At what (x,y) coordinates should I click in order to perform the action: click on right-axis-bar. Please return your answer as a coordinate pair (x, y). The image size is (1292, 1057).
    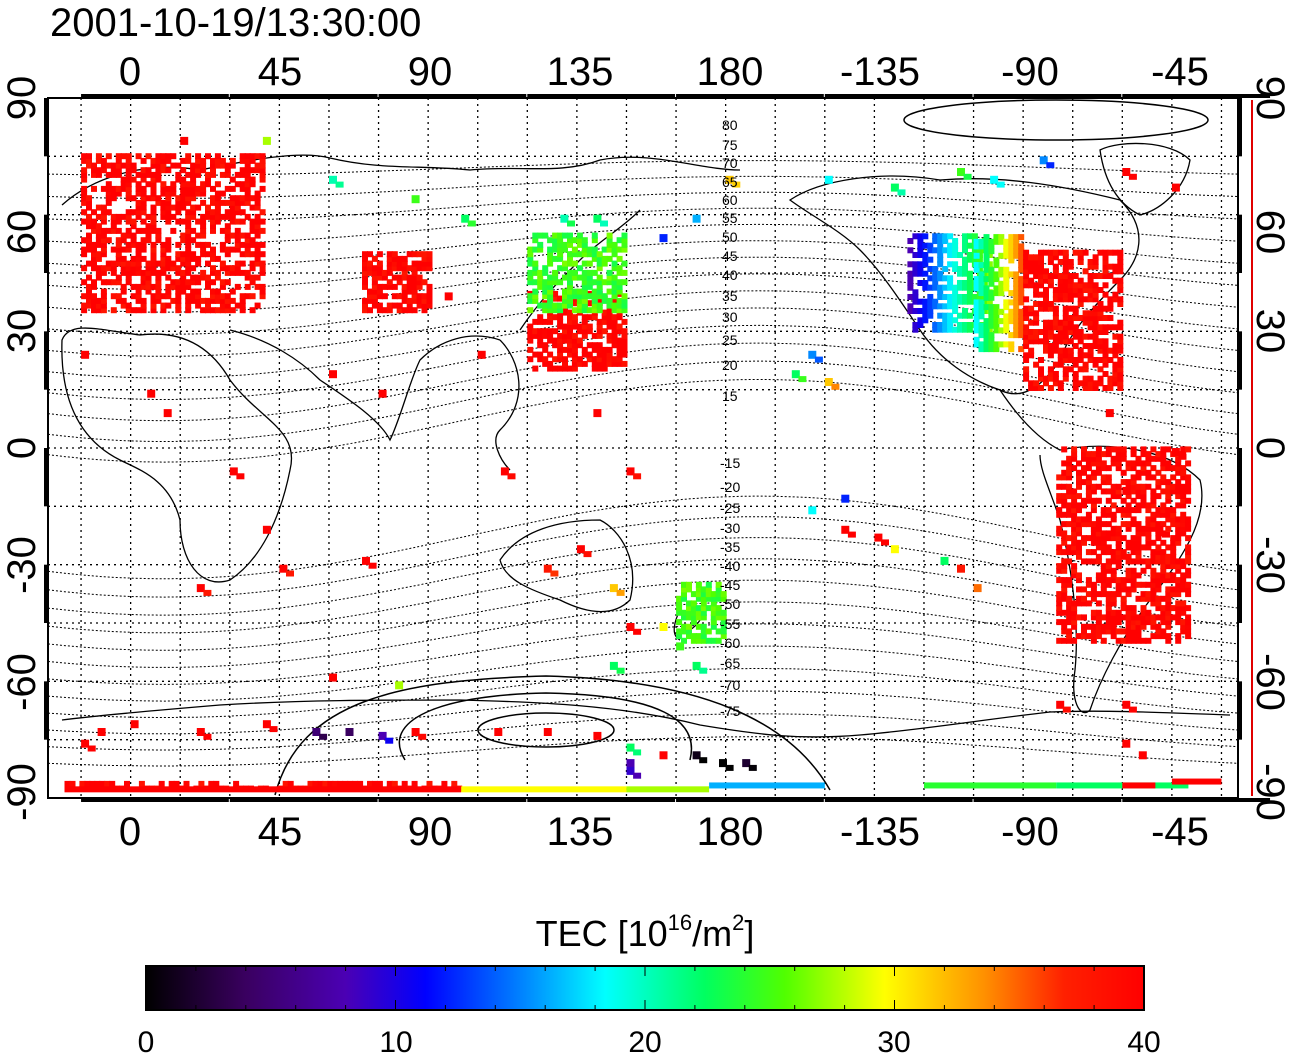
    Looking at the image, I should click on (1240, 593).